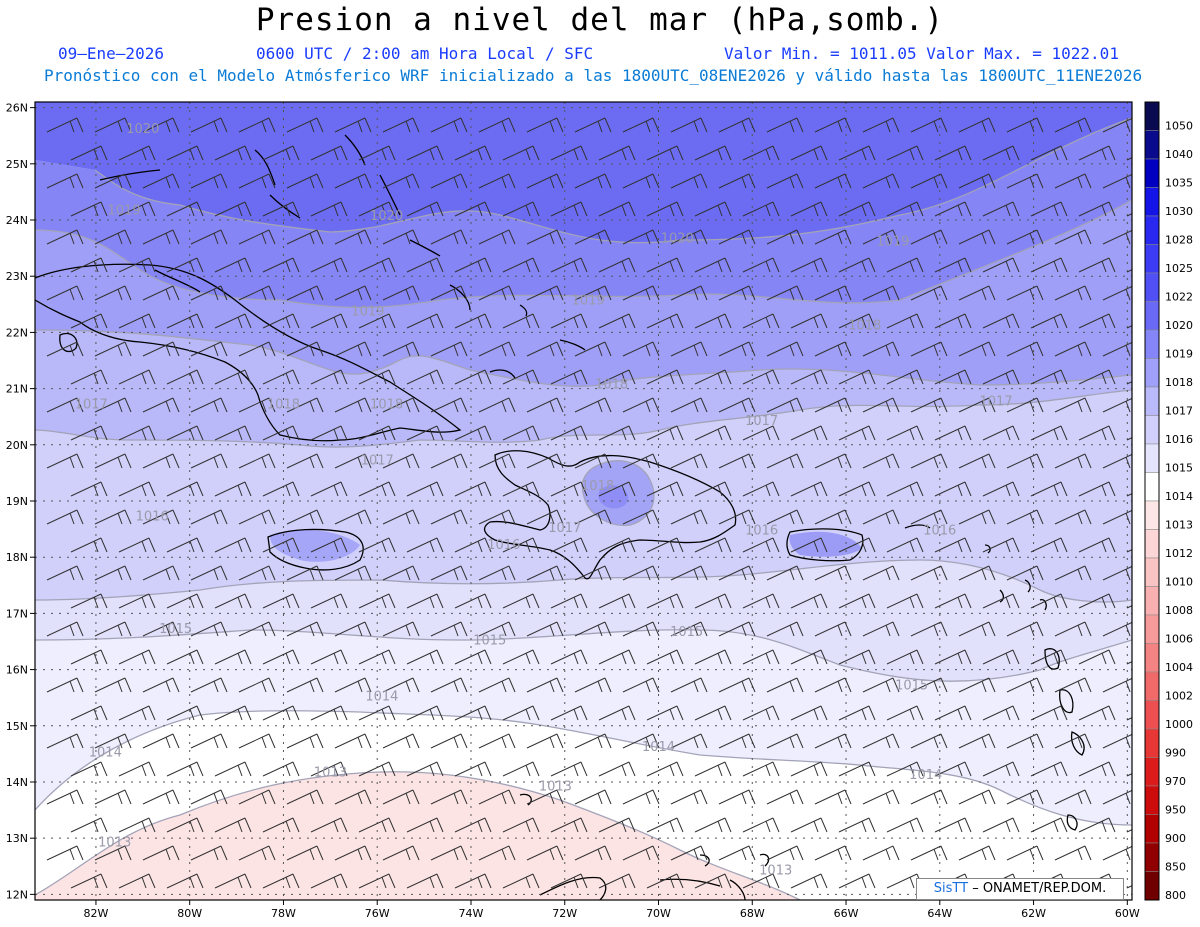 The image size is (1200, 927). I want to click on lat-label: 23N, so click(17, 276).